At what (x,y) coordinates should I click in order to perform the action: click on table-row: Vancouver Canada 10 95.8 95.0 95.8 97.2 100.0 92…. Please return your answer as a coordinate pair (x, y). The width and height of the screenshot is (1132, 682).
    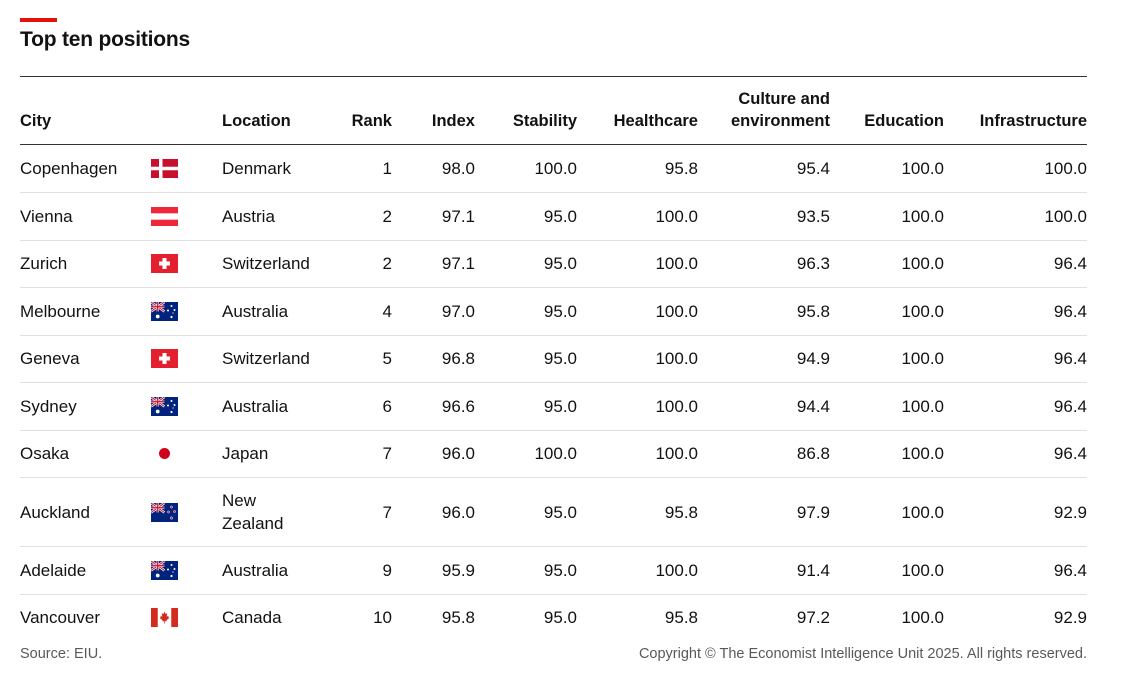
    Looking at the image, I should click on (566, 618).